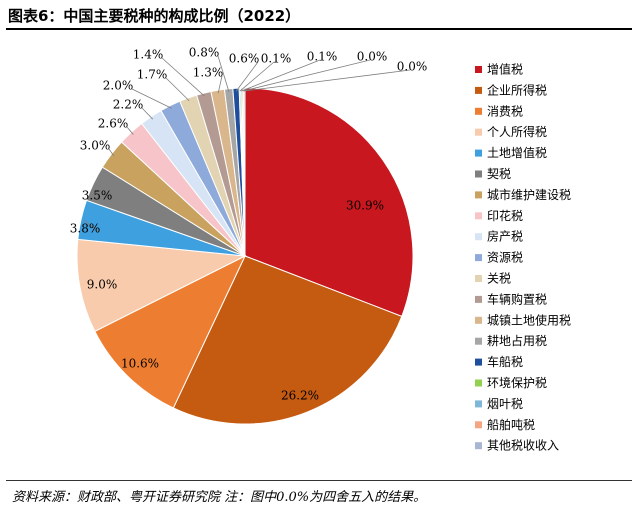 Image resolution: width=636 pixels, height=526 pixels. I want to click on slice-label: 30.9%, so click(365, 206).